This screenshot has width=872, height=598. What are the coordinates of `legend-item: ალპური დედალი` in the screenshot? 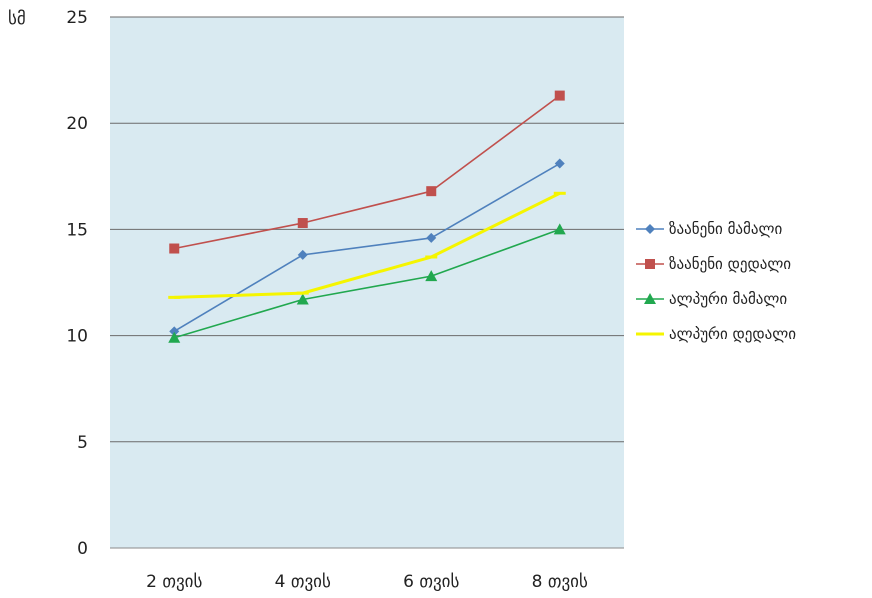 It's located at (716, 334).